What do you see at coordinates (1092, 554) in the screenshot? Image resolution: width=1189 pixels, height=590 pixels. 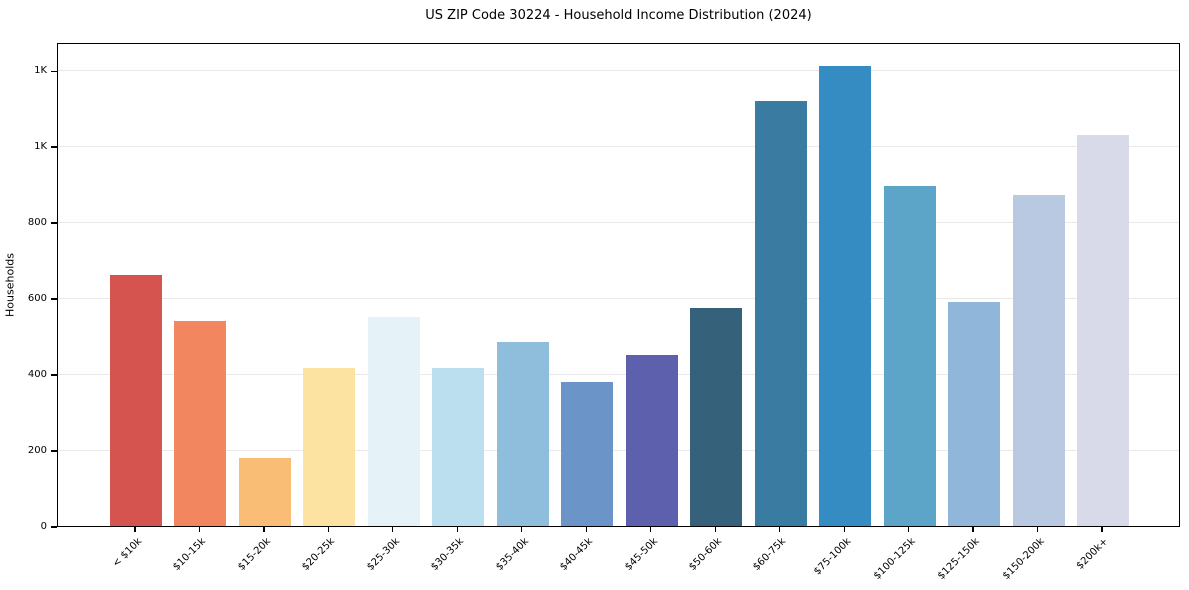 I see `x-tick-label-text: $200k+` at bounding box center [1092, 554].